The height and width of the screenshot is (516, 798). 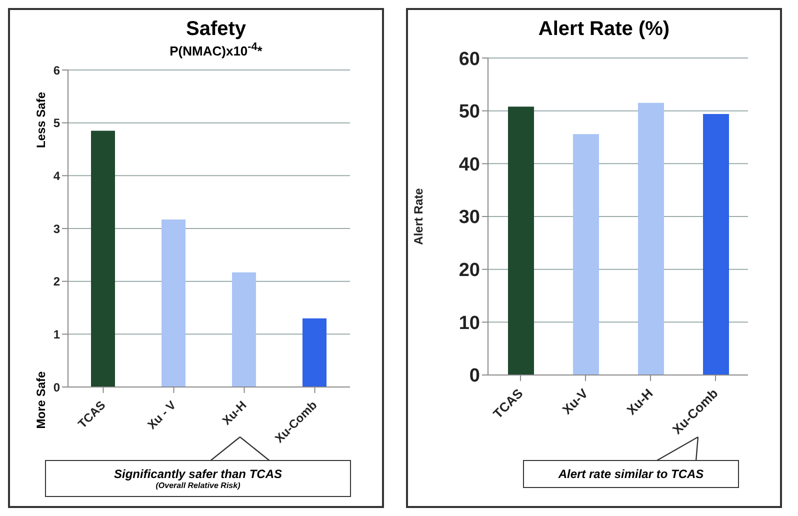 I want to click on y-tick-label: 6, so click(x=56, y=70).